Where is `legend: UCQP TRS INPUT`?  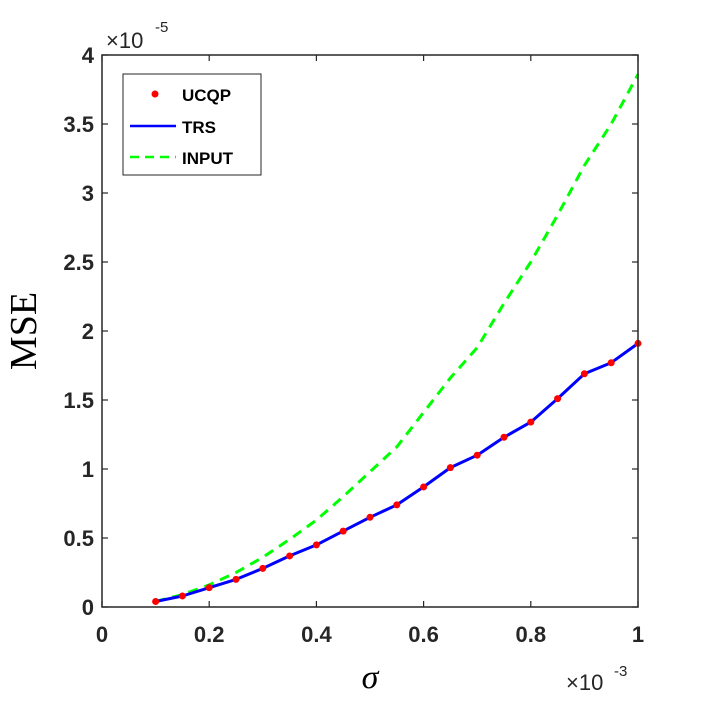 legend: UCQP TRS INPUT is located at coordinates (192, 124).